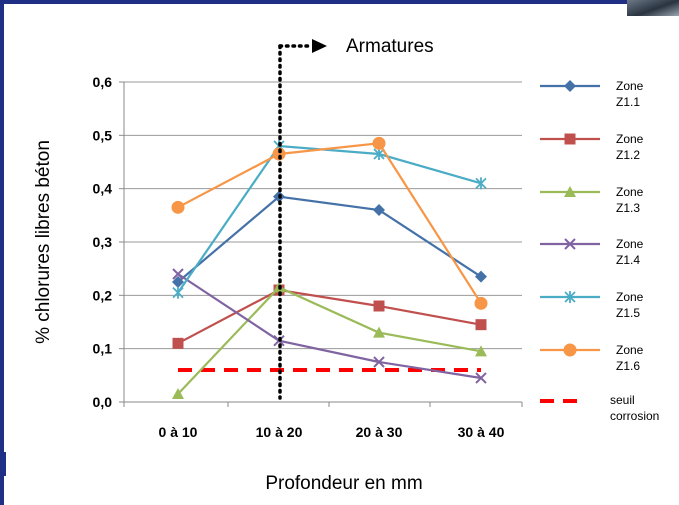  What do you see at coordinates (103, 82) in the screenshot?
I see `y-tick-label: 0,6` at bounding box center [103, 82].